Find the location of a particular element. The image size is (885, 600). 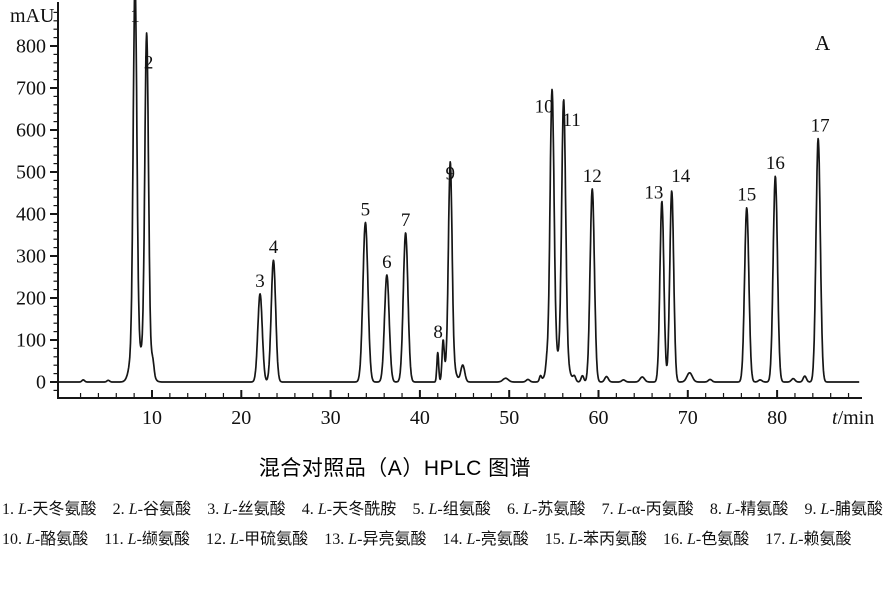

legend-item-5: 5. L-组氨酸 is located at coordinates (451, 509).